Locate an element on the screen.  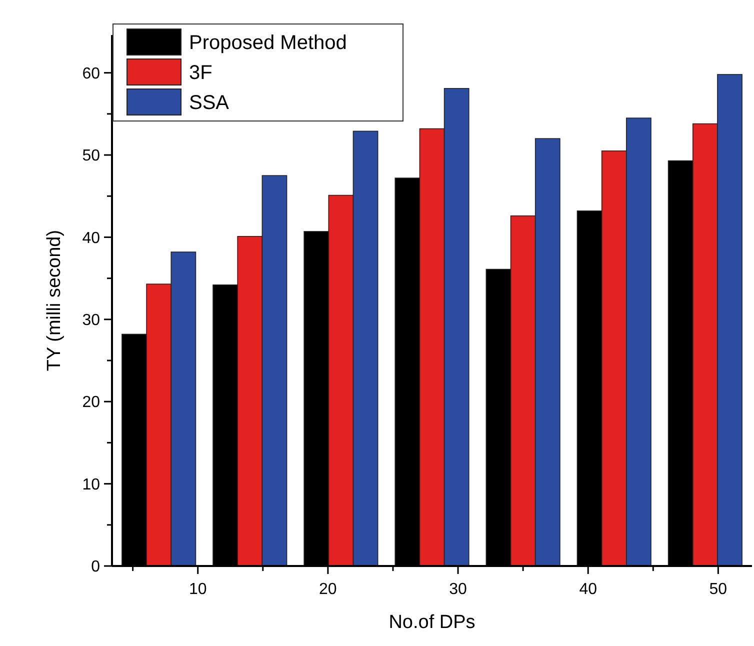
x-tick-label: 20 is located at coordinates (328, 589).